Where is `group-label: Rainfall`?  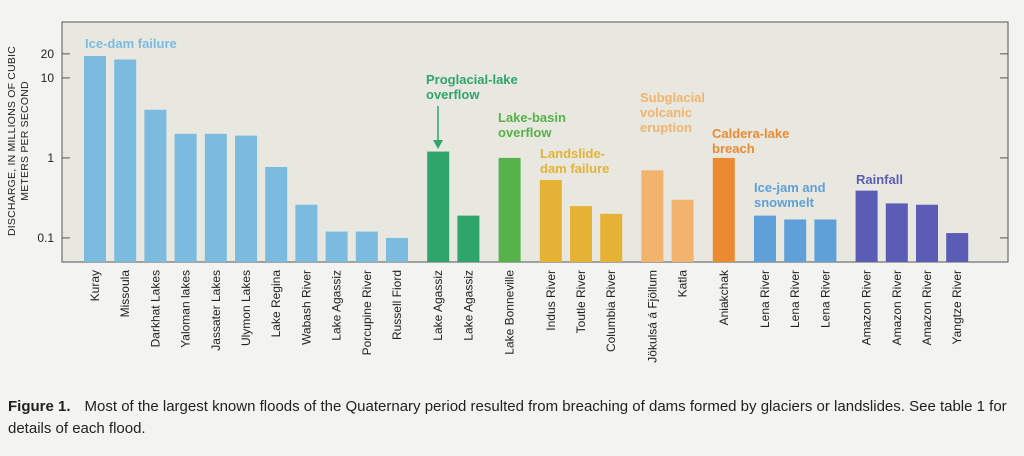 group-label: Rainfall is located at coordinates (879, 179).